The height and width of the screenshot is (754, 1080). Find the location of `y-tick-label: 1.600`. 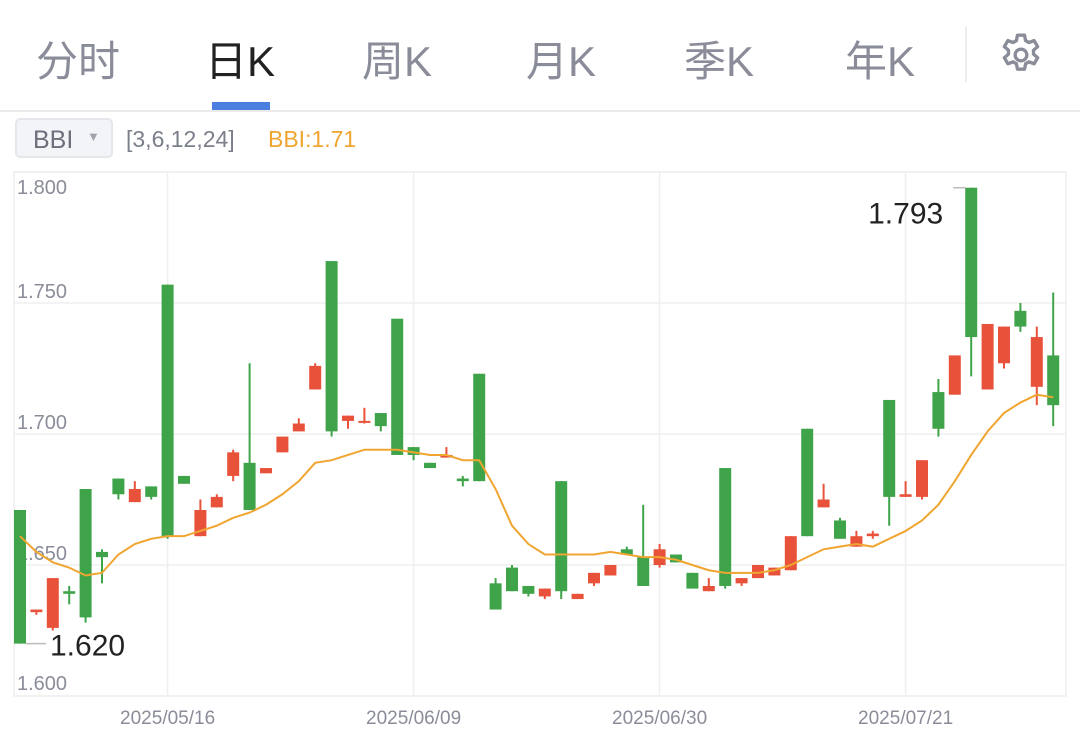

y-tick-label: 1.600 is located at coordinates (42, 684).